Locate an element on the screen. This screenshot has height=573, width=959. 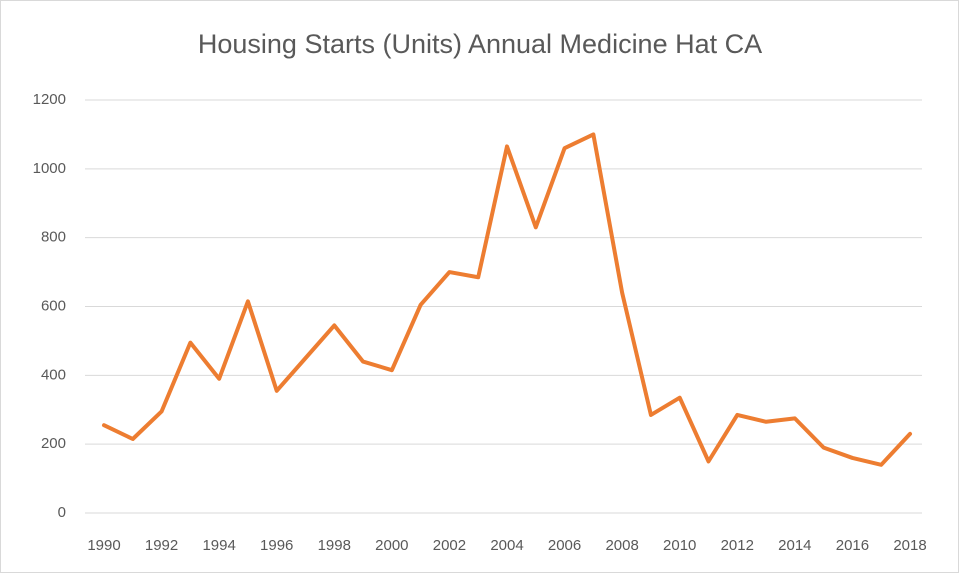
x-tick-label: 1990 is located at coordinates (103, 545).